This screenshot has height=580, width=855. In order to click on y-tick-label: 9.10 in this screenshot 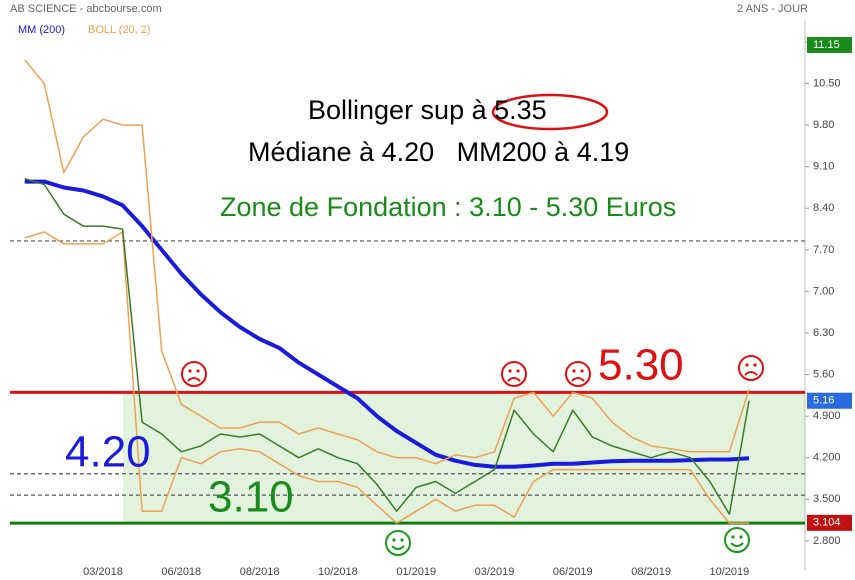, I will do `click(823, 167)`.